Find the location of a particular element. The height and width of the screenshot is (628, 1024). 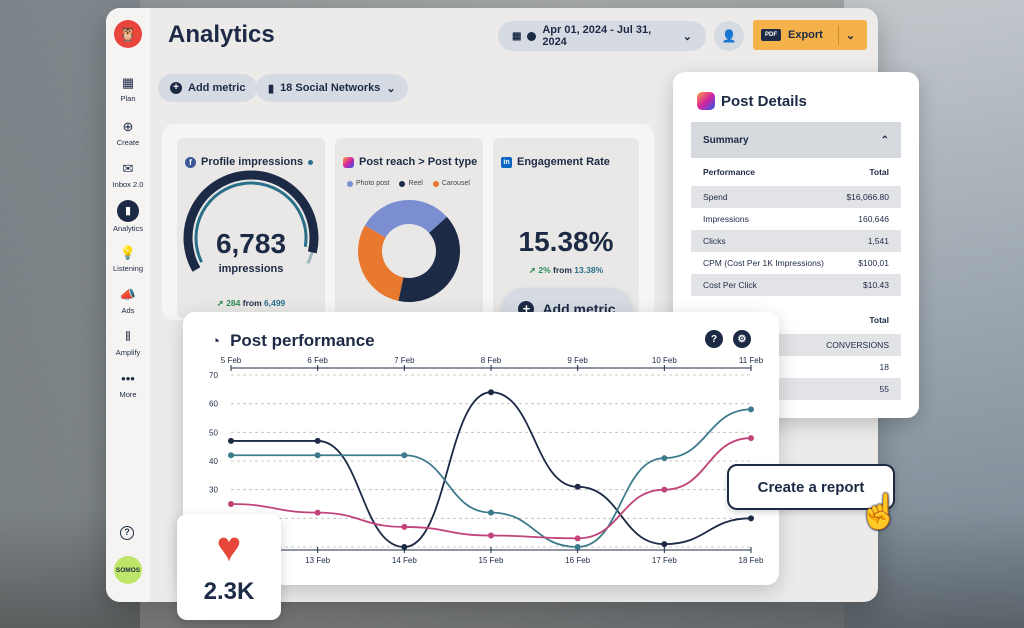

x-bottom-tick-label: 14 Feb is located at coordinates (404, 560).